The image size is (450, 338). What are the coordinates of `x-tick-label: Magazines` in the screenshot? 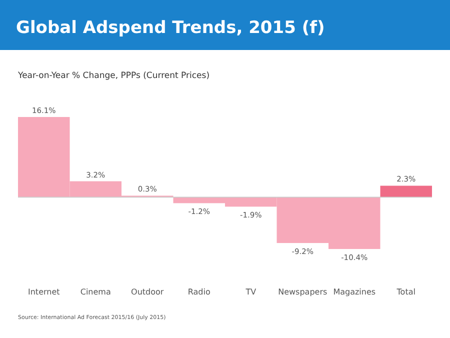 It's located at (354, 292).